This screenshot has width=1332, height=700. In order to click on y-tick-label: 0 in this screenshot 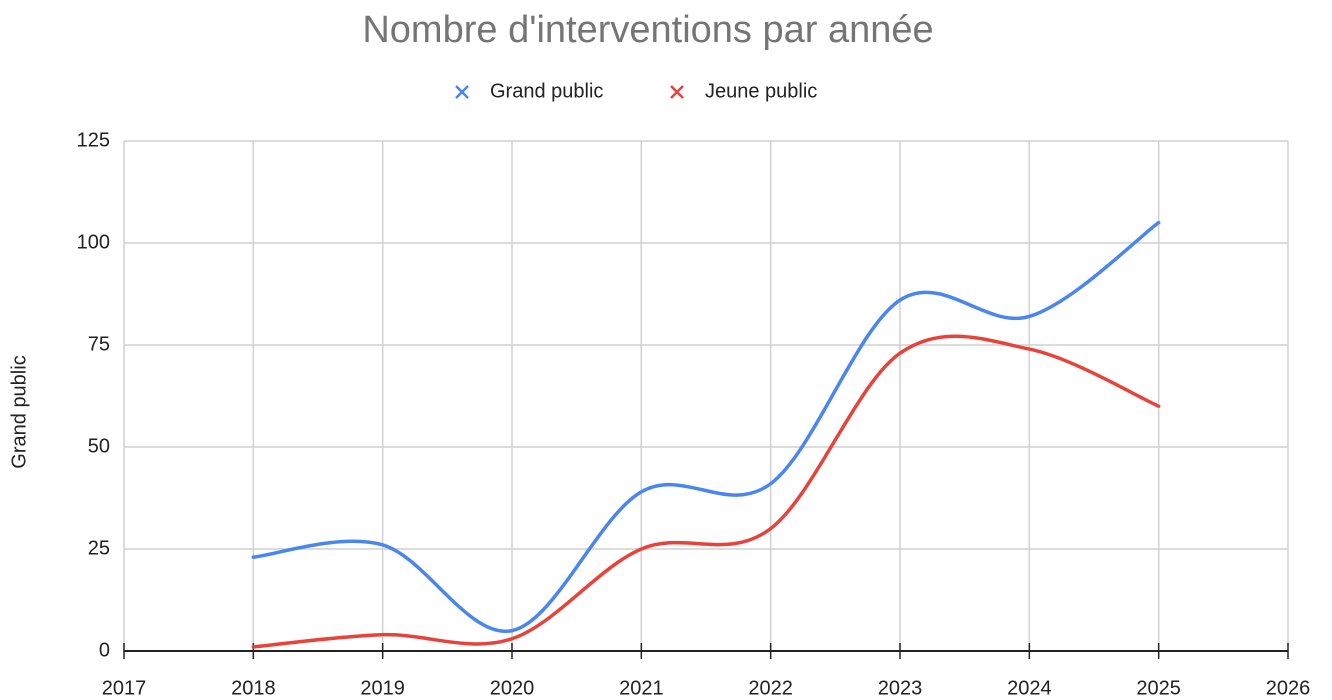, I will do `click(104, 650)`.